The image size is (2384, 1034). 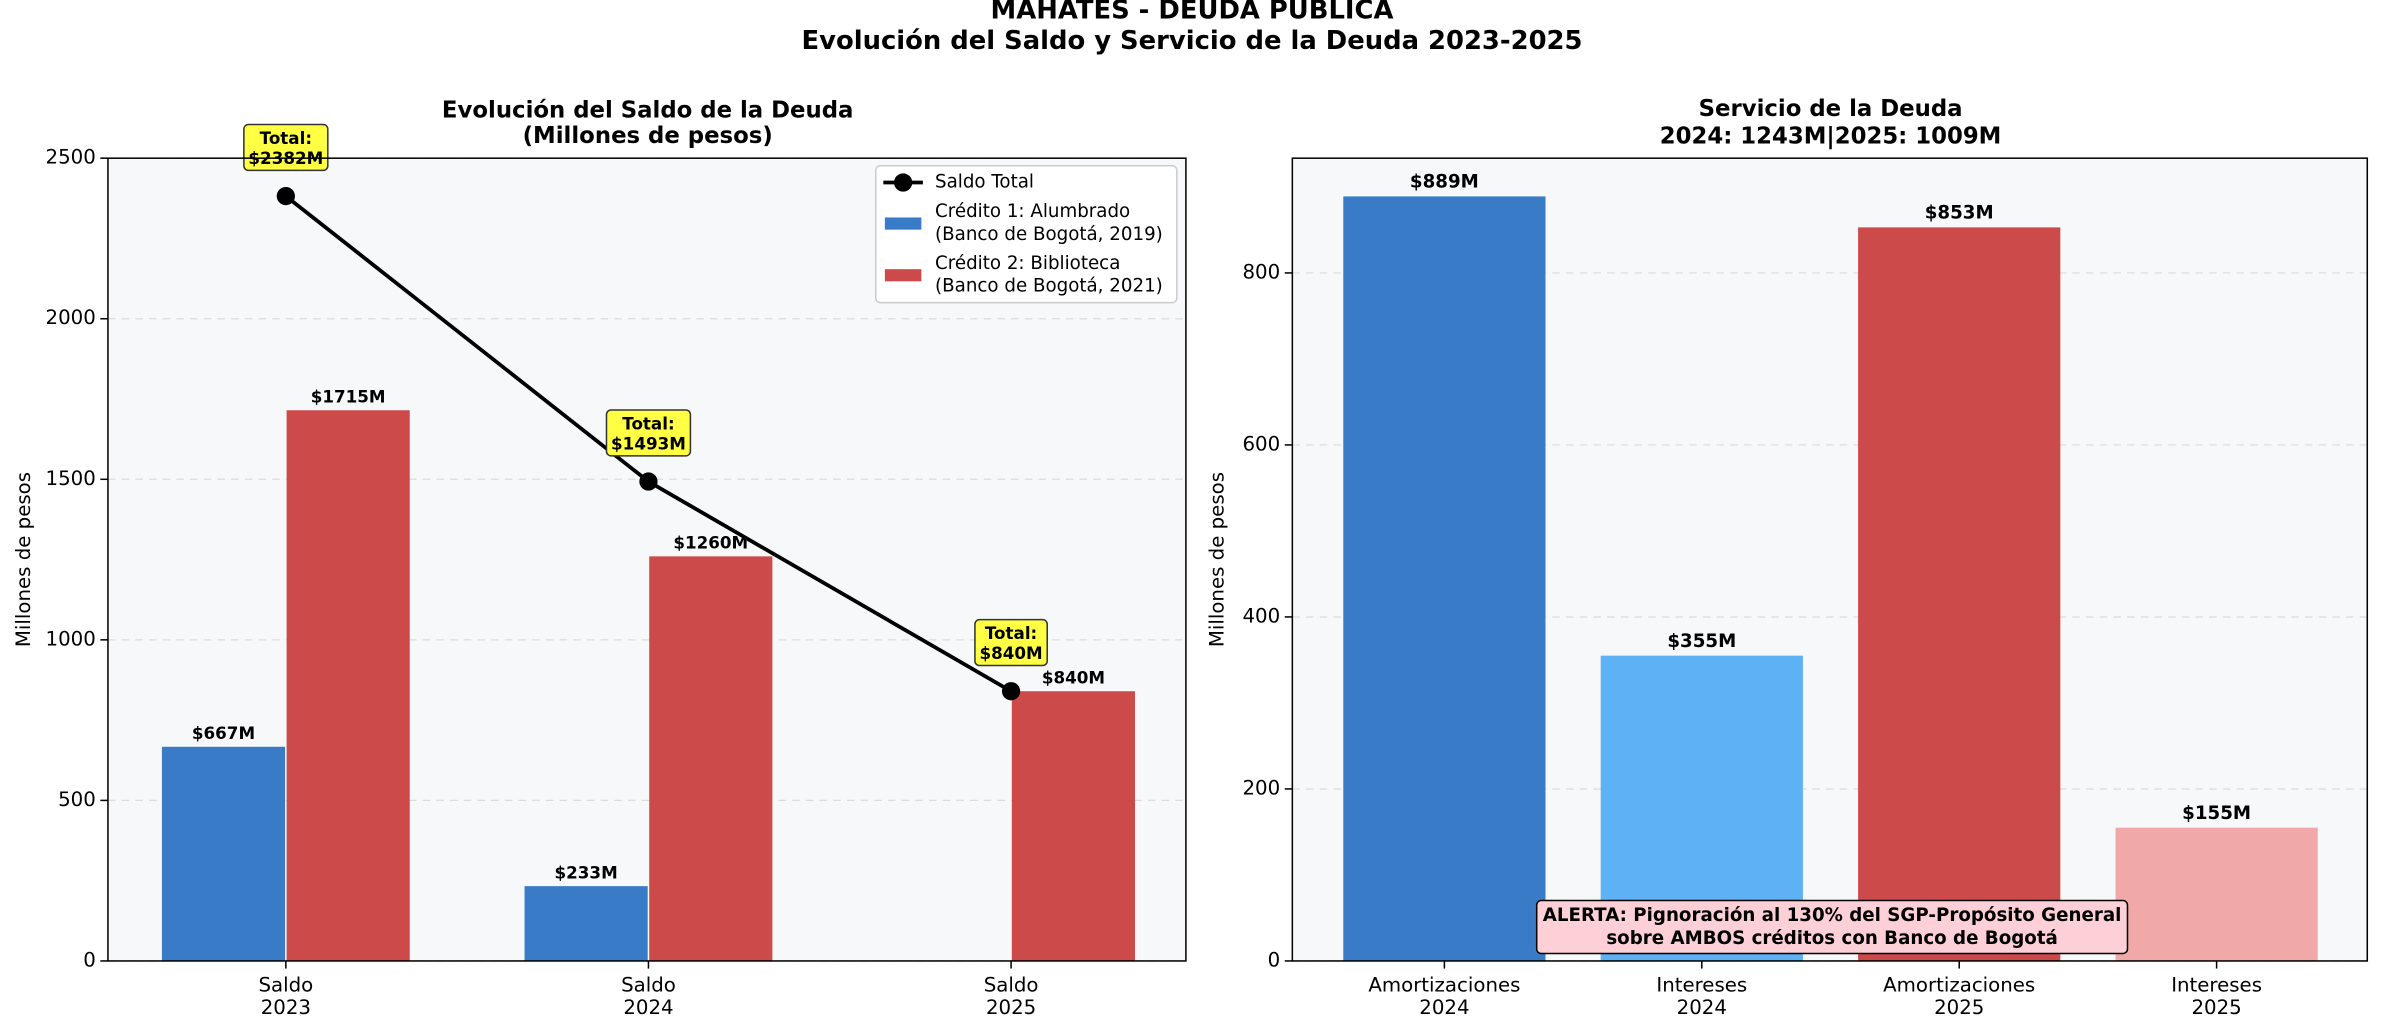 I want to click on x-tick-label: Intereses 2024, so click(x=1701, y=996).